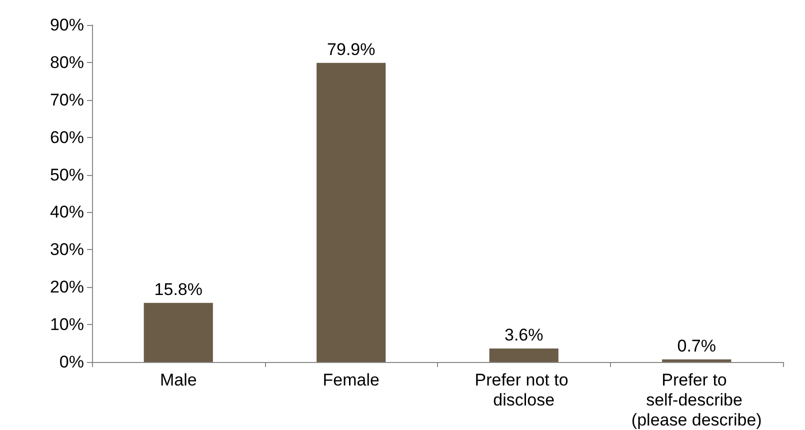 The image size is (805, 430). Describe the element at coordinates (696, 400) in the screenshot. I see `x-tick-label: Prefer to self-describe (please describe)` at that location.